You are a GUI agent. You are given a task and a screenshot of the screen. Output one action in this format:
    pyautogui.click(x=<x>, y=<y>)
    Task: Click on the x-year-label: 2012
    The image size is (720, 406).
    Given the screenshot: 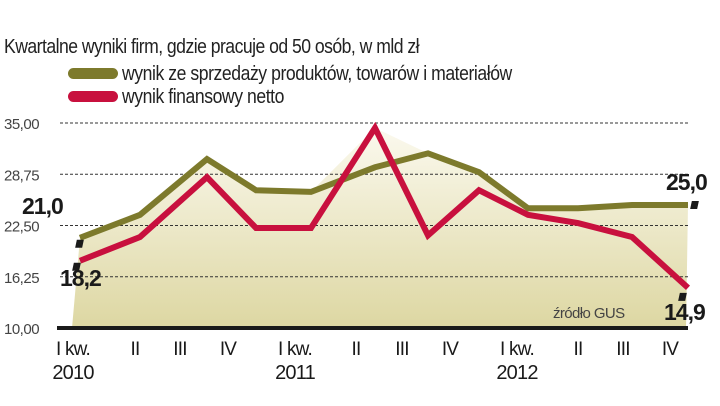 What is the action you would take?
    pyautogui.click(x=517, y=373)
    